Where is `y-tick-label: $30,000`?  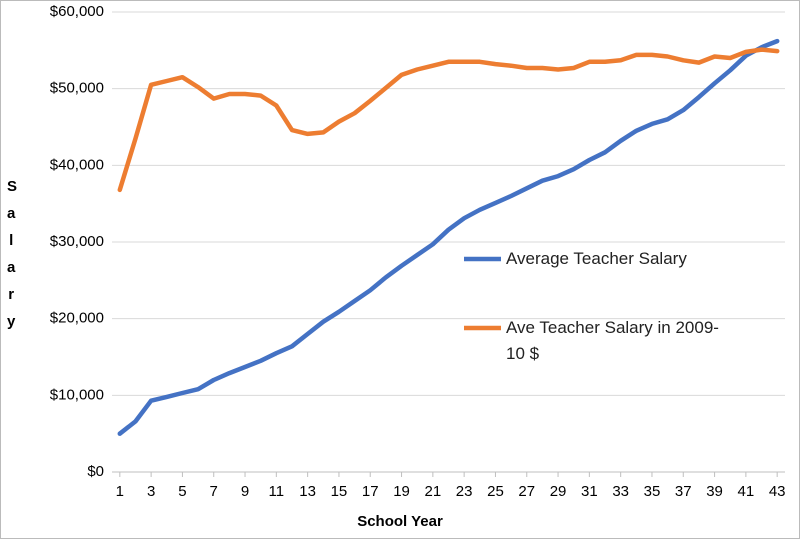 y-tick-label: $30,000 is located at coordinates (77, 241).